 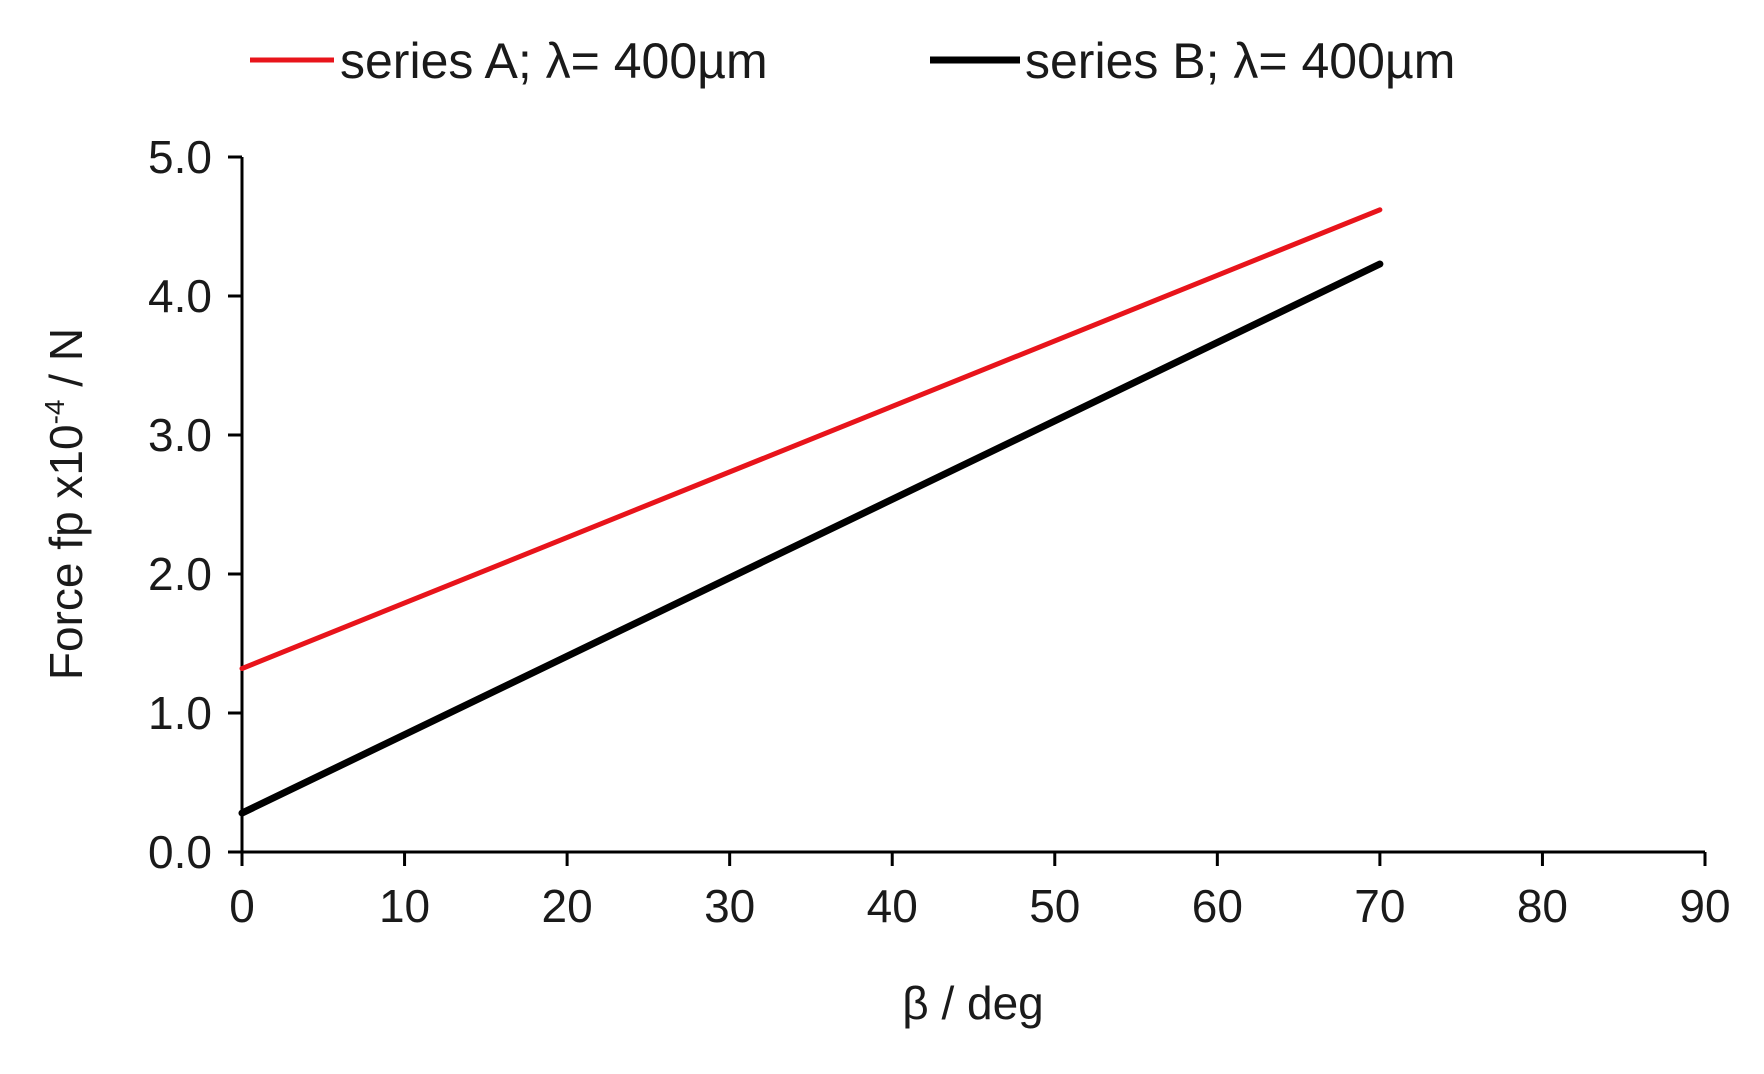 What do you see at coordinates (66, 552) in the screenshot?
I see `y-axis-label-main: Force fp x10` at bounding box center [66, 552].